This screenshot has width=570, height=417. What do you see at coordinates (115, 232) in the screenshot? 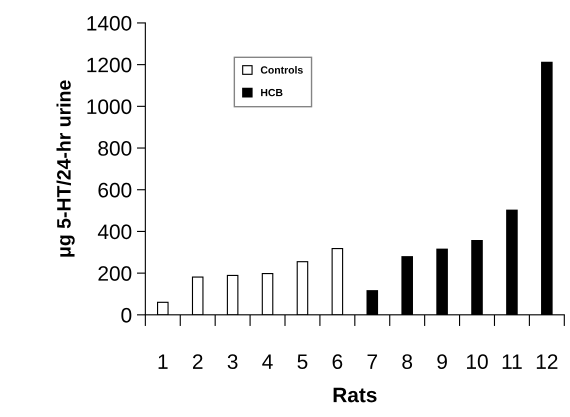
I see `y-tick-label: 400` at bounding box center [115, 232].